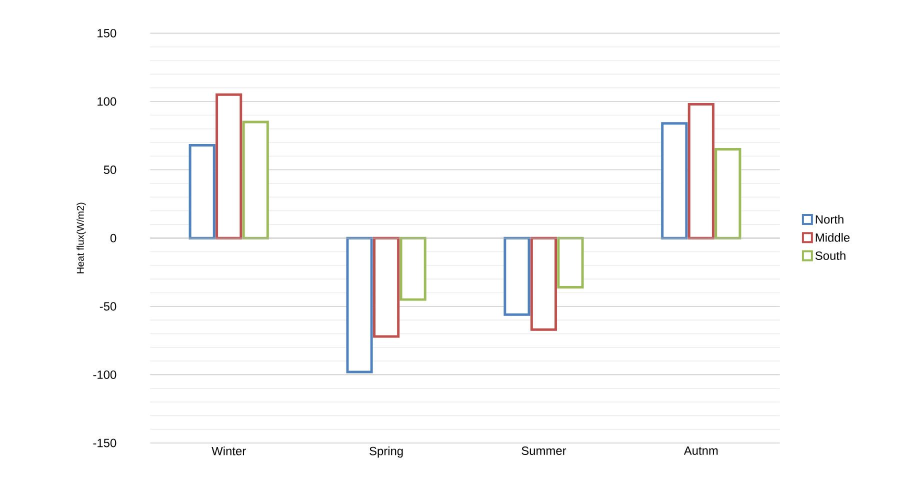 Image resolution: width=916 pixels, height=488 pixels. What do you see at coordinates (830, 219) in the screenshot?
I see `legend-label: North` at bounding box center [830, 219].